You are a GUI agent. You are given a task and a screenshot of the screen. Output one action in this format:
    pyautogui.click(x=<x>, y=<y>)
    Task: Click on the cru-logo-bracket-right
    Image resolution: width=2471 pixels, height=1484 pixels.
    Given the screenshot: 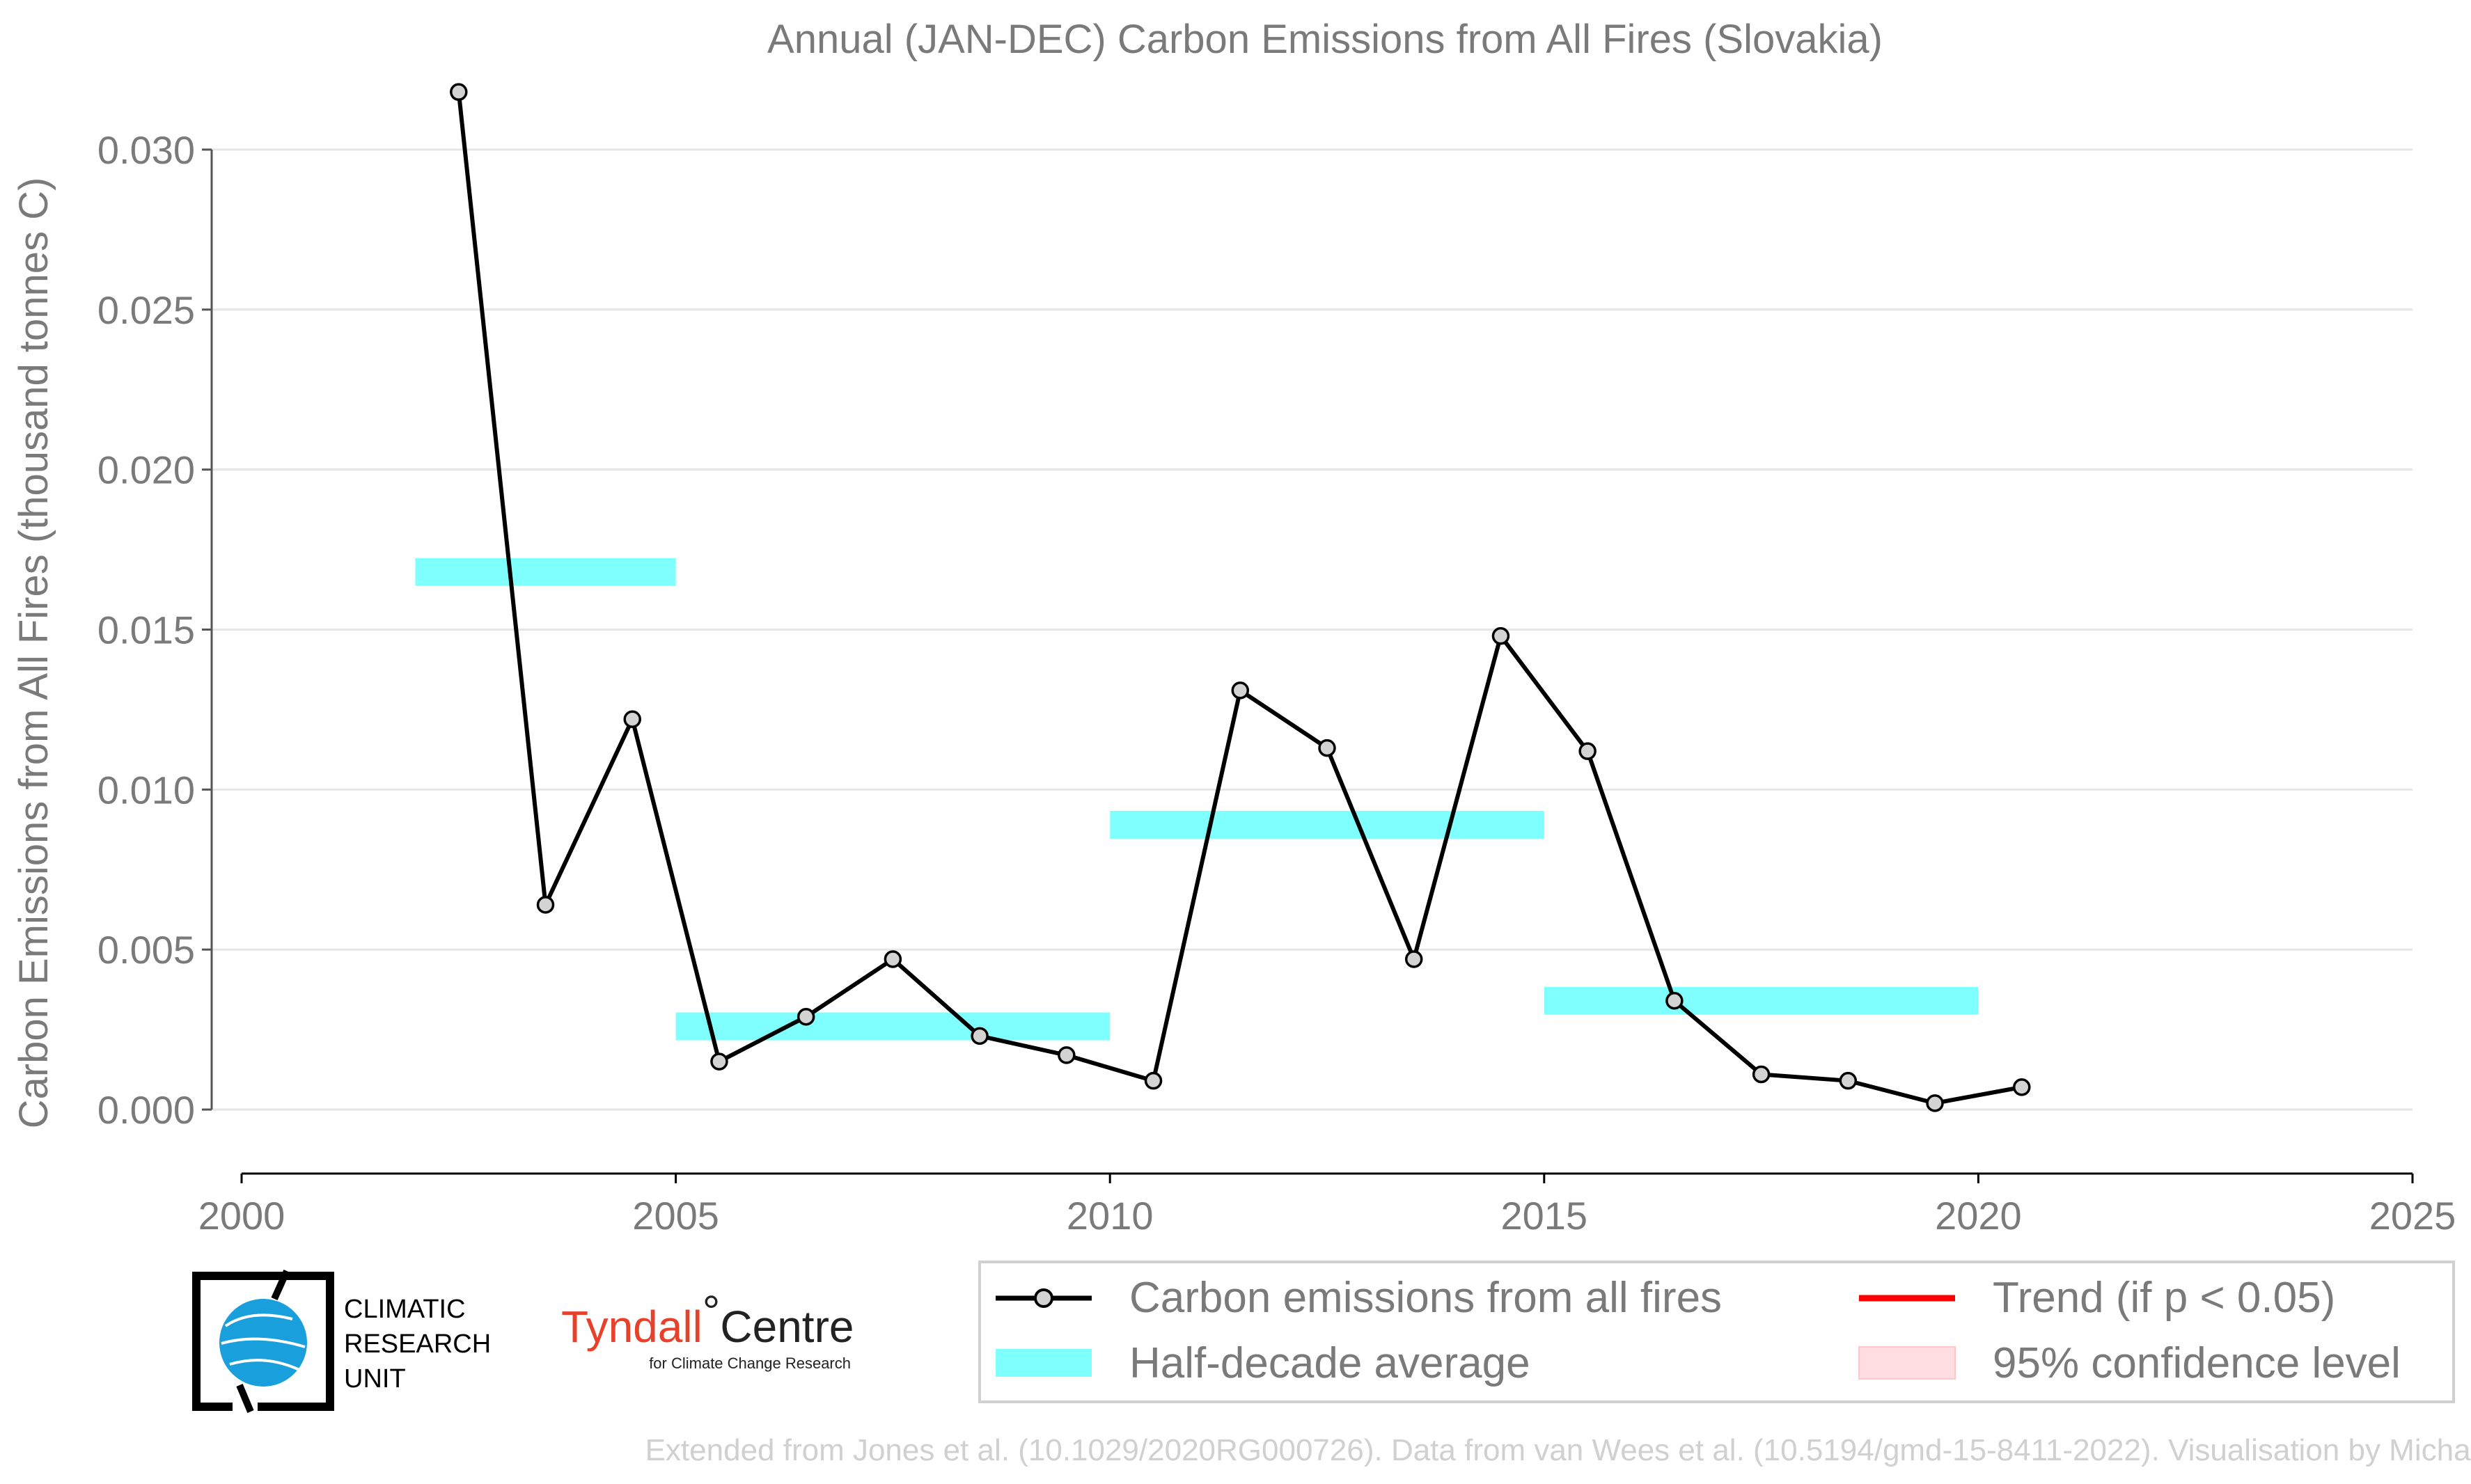 What is the action you would take?
    pyautogui.click(x=292, y=1341)
    